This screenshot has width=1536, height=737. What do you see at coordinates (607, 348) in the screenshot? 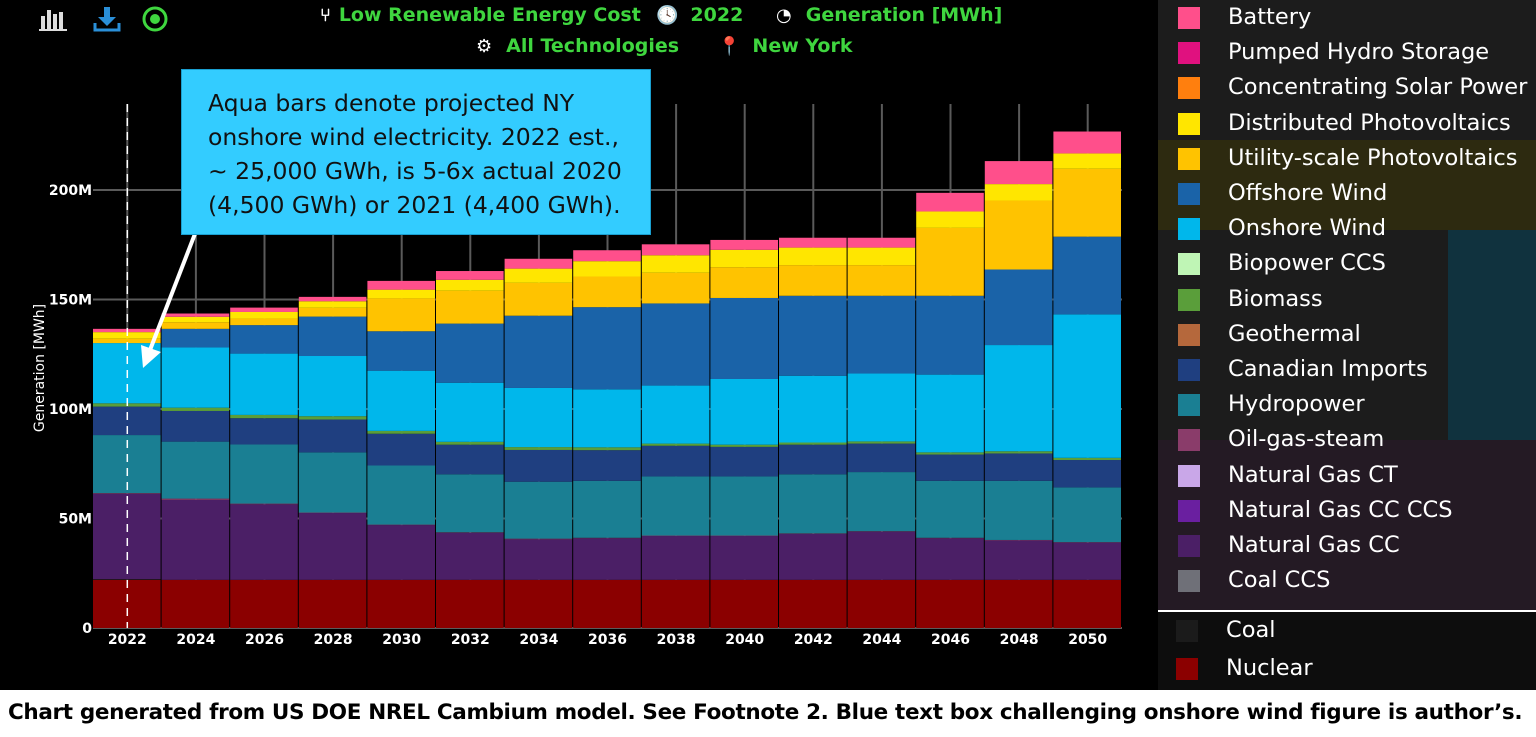
I see `bar-offshore-wind-2036` at bounding box center [607, 348].